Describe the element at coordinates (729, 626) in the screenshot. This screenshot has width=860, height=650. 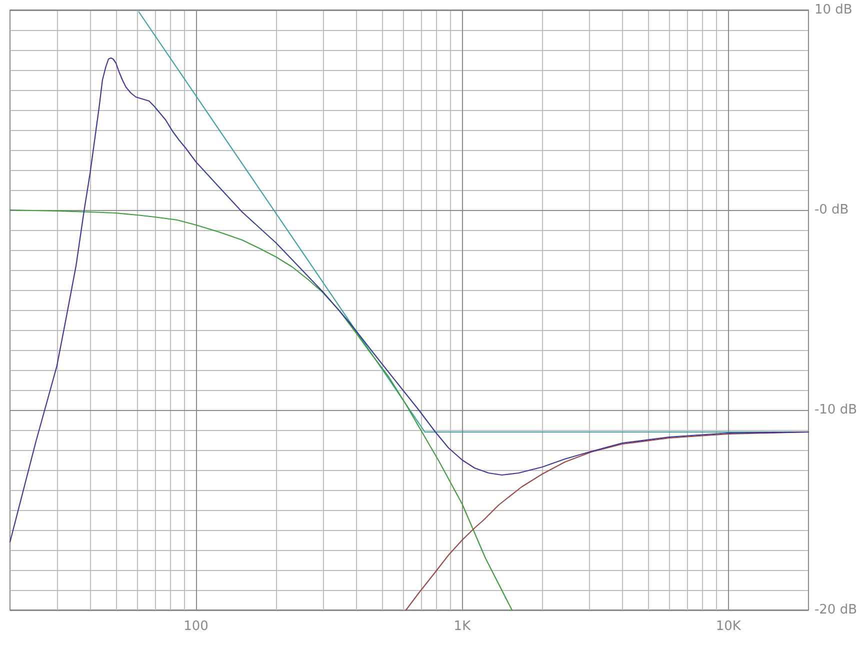
I see `x-tick-label: 10K` at that location.